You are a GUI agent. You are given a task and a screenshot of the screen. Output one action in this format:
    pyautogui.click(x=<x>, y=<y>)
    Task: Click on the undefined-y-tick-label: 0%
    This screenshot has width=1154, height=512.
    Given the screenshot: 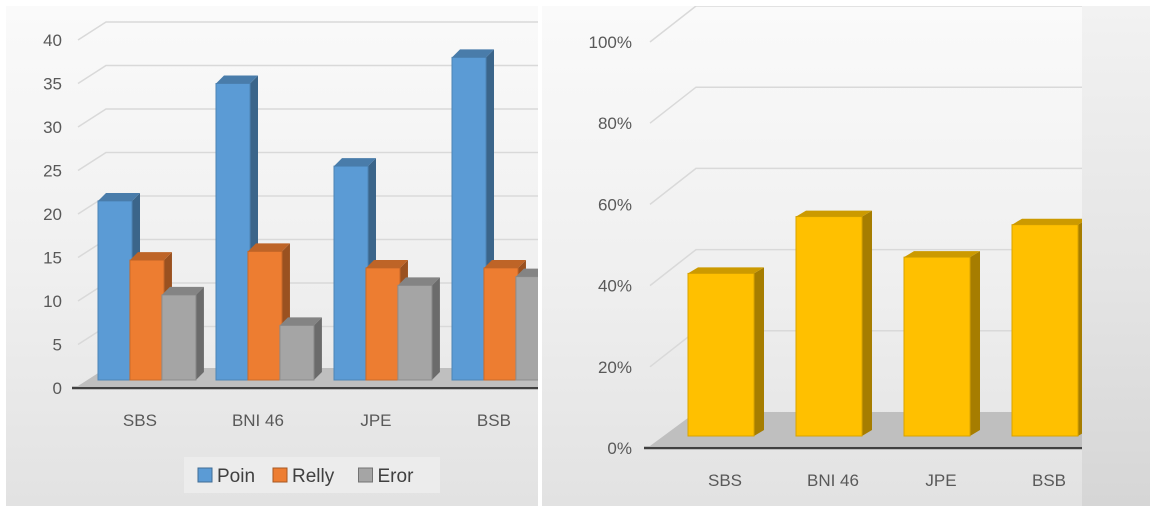 What is the action you would take?
    pyautogui.click(x=619, y=448)
    